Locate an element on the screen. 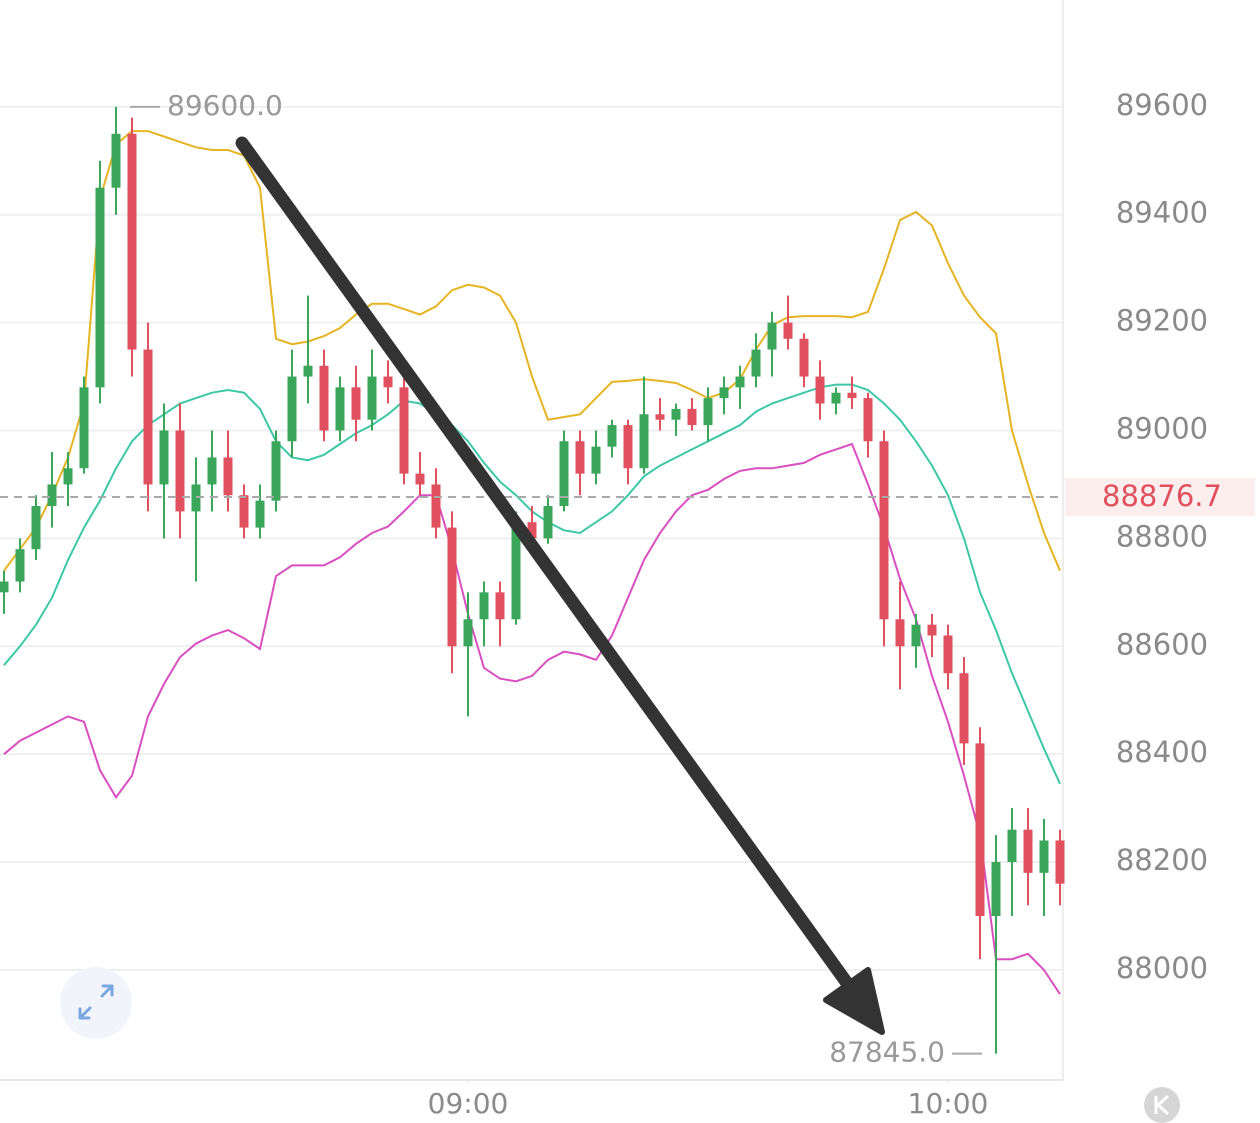 The height and width of the screenshot is (1123, 1260). expand-button is located at coordinates (96, 1003).